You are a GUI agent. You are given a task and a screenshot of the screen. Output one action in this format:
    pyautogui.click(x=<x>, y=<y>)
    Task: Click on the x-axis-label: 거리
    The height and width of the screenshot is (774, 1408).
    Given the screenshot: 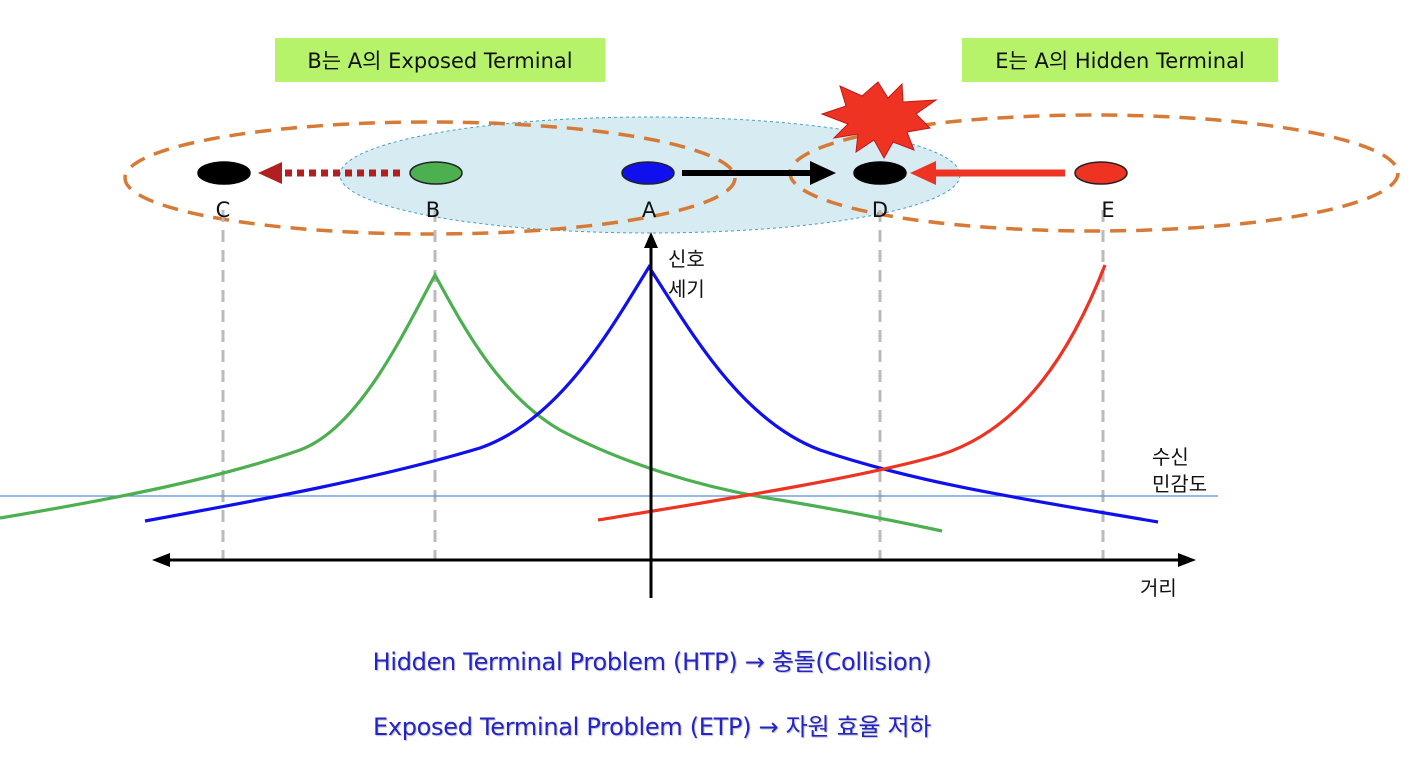 What is the action you would take?
    pyautogui.click(x=1158, y=588)
    